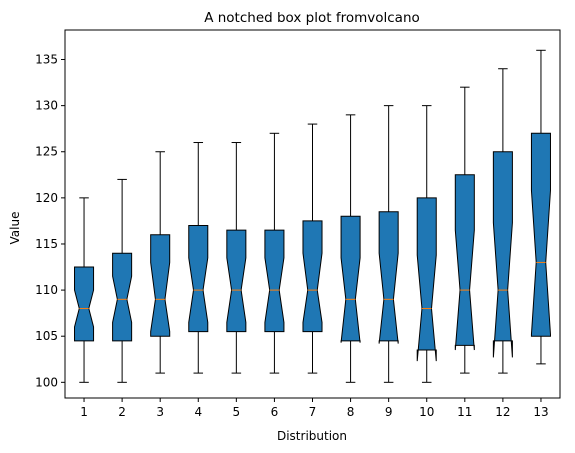 The height and width of the screenshot is (453, 575). I want to click on x-axis-label: Distribution, so click(312, 436).